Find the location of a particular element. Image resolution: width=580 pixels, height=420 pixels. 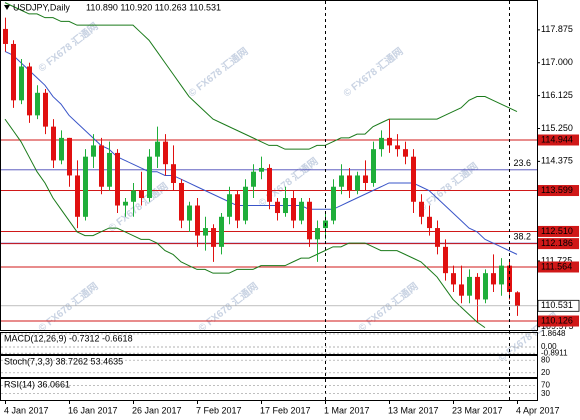

indicator-tick-label: 70 is located at coordinates (545, 384).